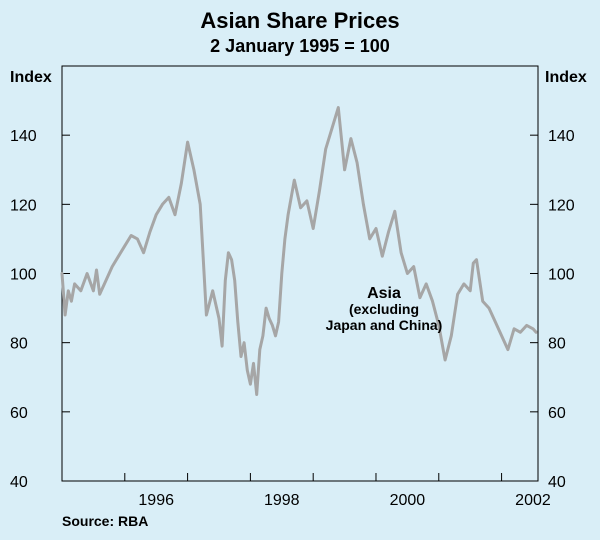 The image size is (600, 540). I want to click on y-tick-label-left: 60, so click(19, 413).